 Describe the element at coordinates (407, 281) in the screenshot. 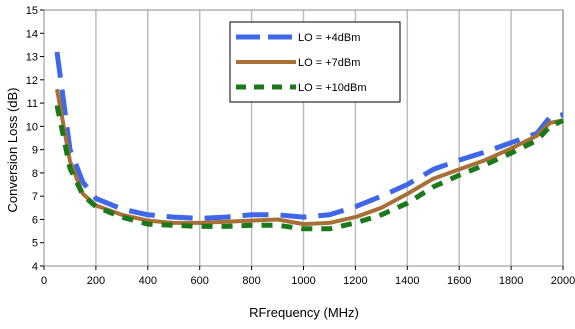

I see `x-tick-label: 1400` at that location.